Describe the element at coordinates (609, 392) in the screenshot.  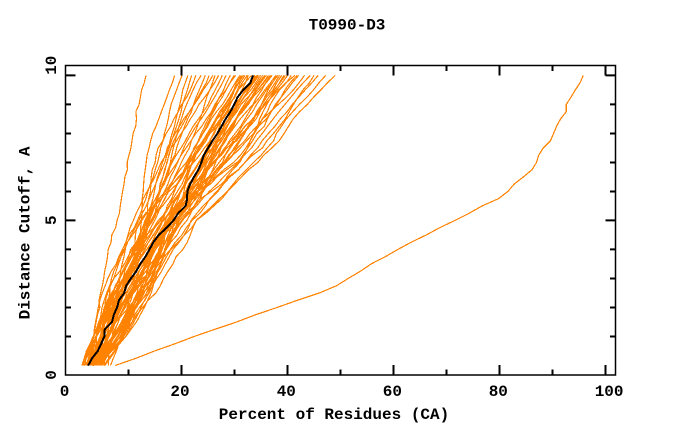
I see `svg-text: 100` at that location.